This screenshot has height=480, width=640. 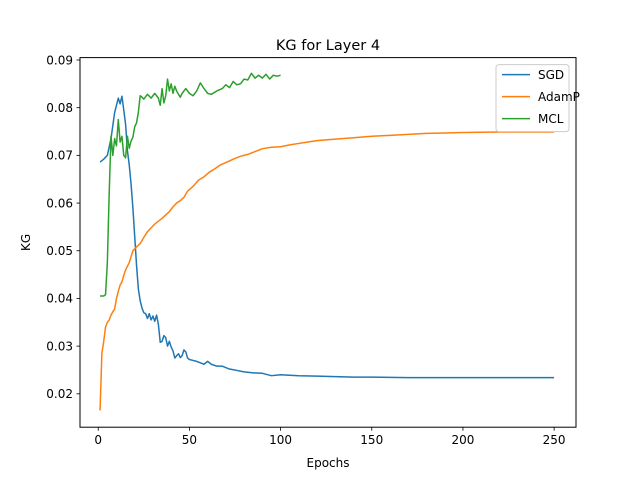 I want to click on y-tick-label: 0.05, so click(x=59, y=251).